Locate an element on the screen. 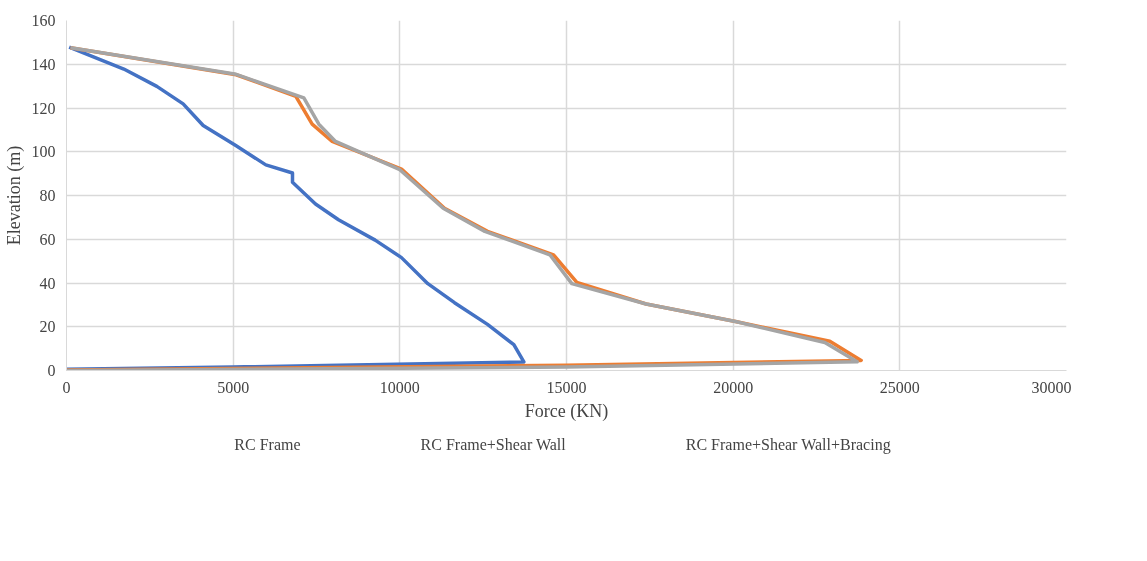  x-tick-label: 5000 is located at coordinates (233, 387).